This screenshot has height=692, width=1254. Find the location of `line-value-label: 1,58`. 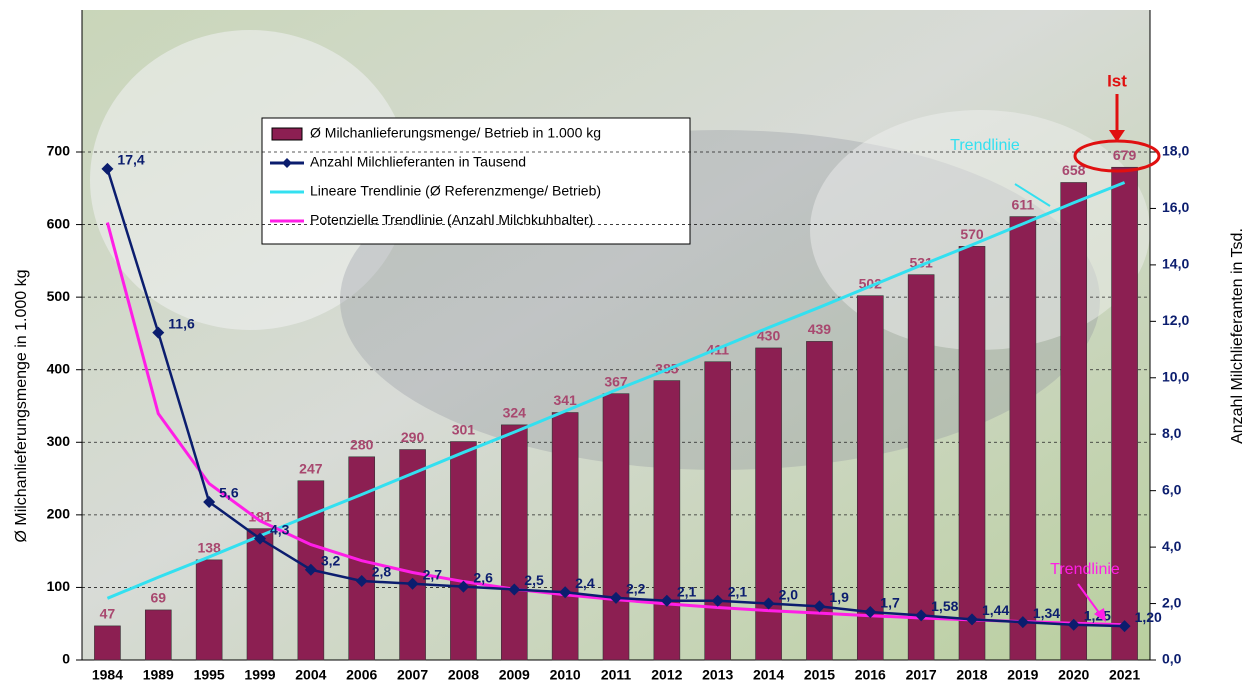

line-value-label: 1,58 is located at coordinates (944, 606).